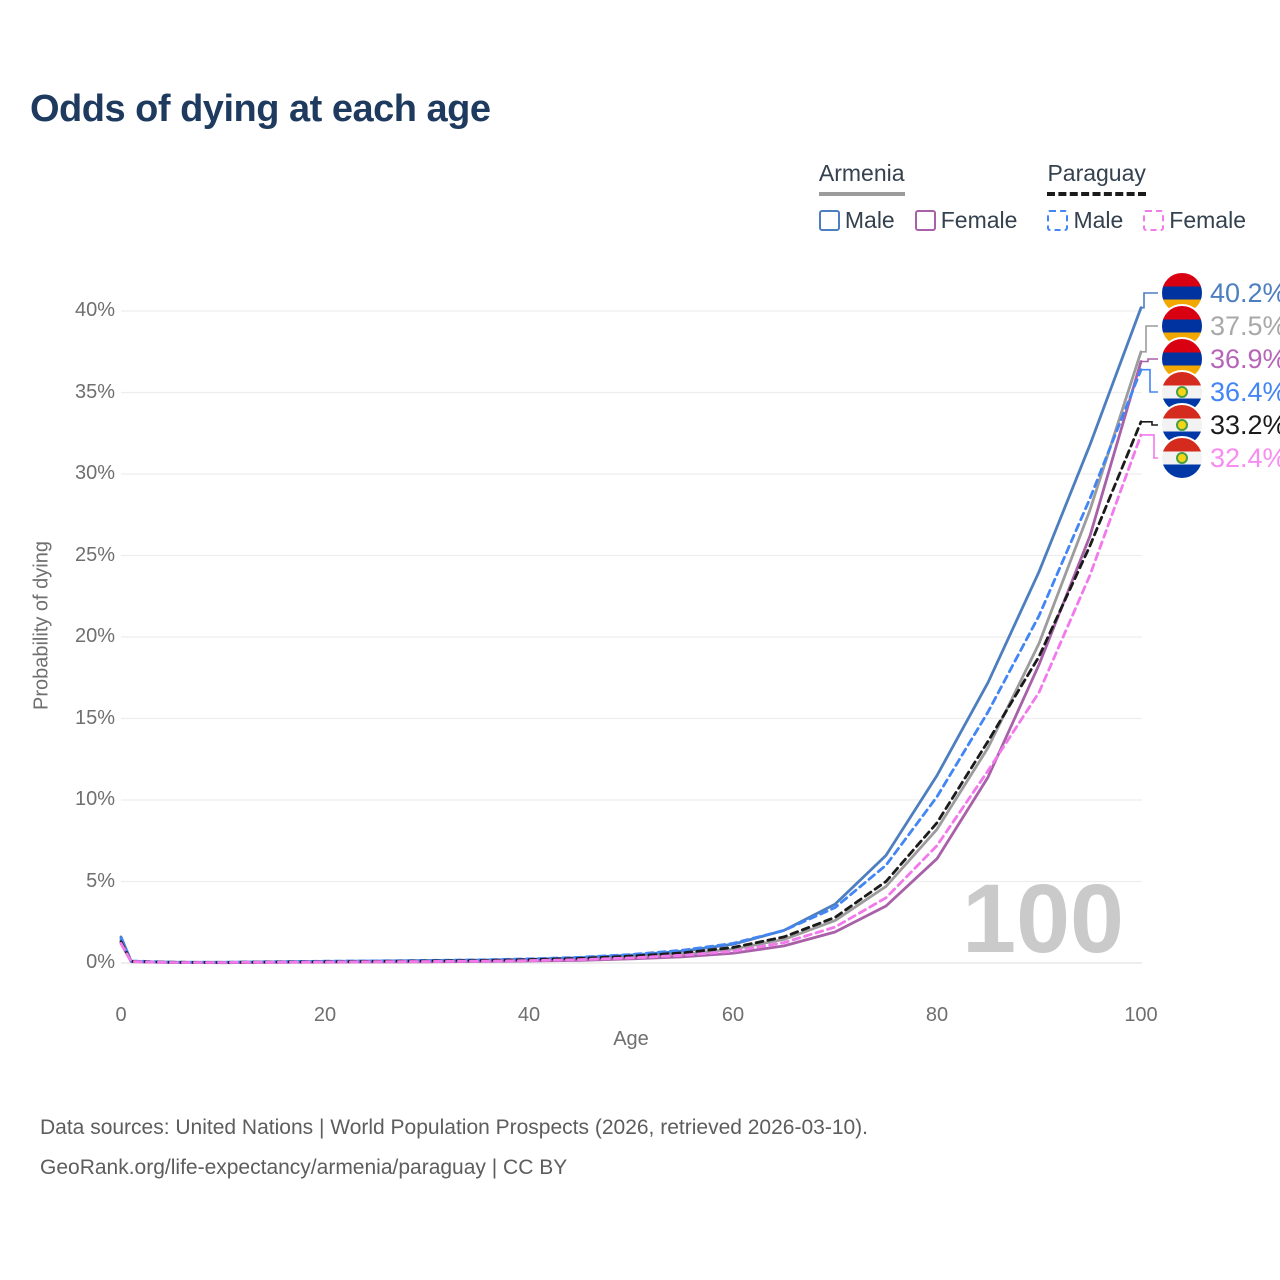 This screenshot has width=1280, height=1280. I want to click on legend-item-armenia-female: Female, so click(966, 220).